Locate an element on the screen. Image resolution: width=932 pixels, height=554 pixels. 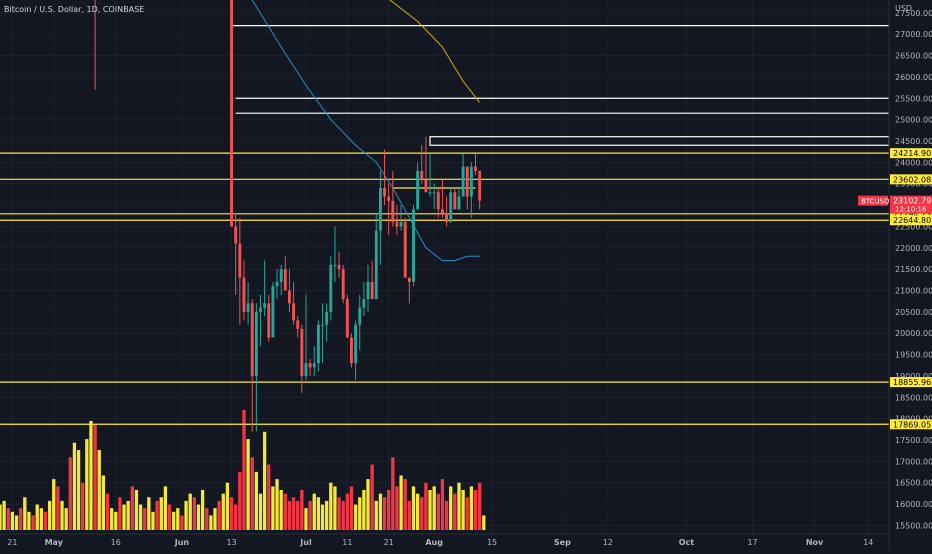
x-tick-label: Oct is located at coordinates (687, 542).